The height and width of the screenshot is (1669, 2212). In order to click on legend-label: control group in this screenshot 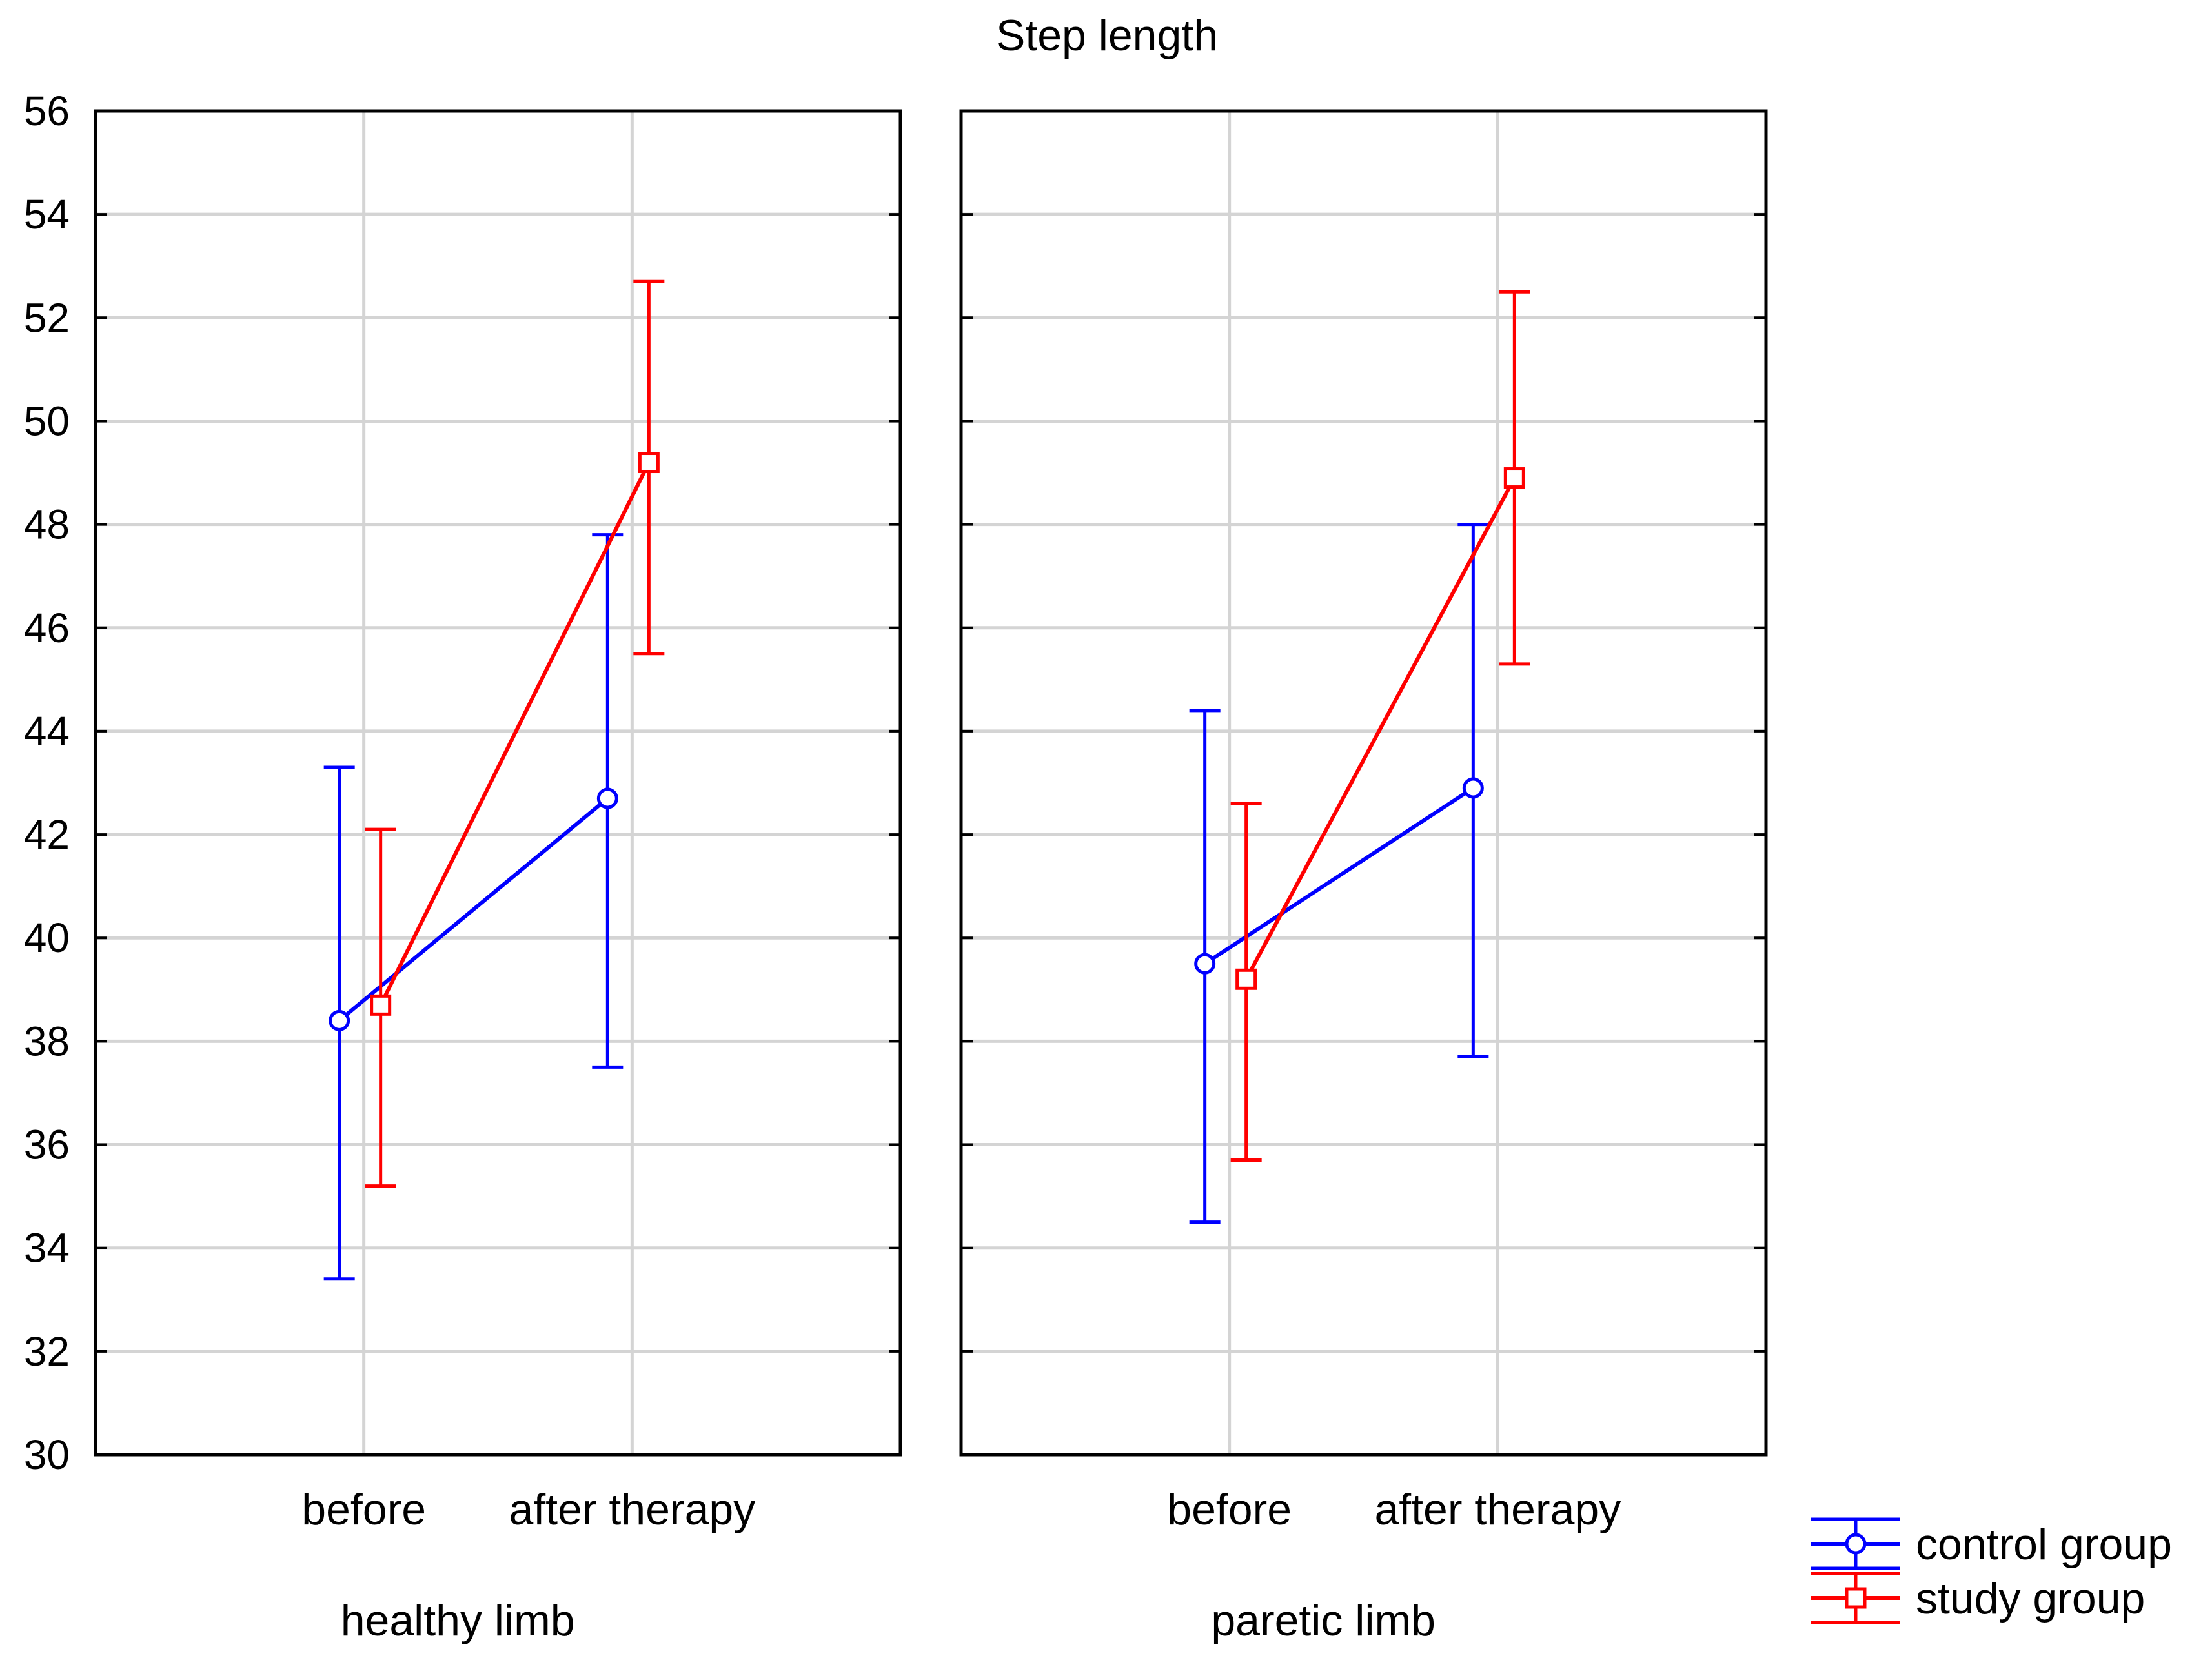, I will do `click(2044, 1544)`.